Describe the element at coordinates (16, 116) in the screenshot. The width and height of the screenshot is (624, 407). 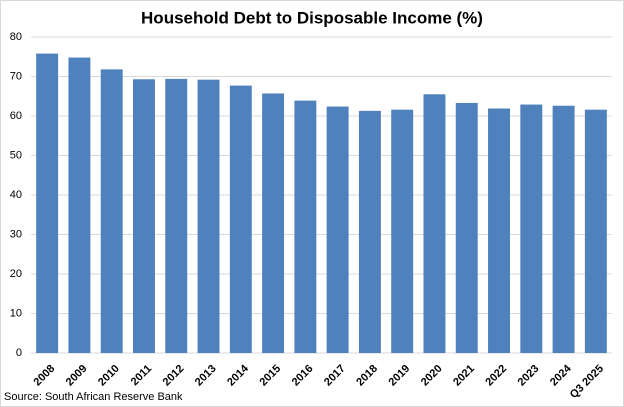
I see `y-tick-label: 60` at that location.